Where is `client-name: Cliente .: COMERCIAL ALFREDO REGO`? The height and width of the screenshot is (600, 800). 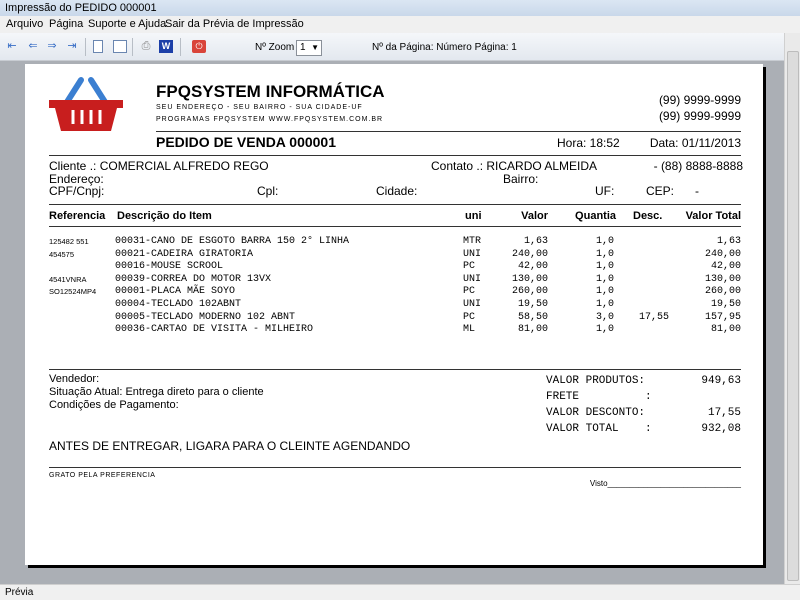
client-name: Cliente .: COMERCIAL ALFREDO REGO is located at coordinates (159, 166).